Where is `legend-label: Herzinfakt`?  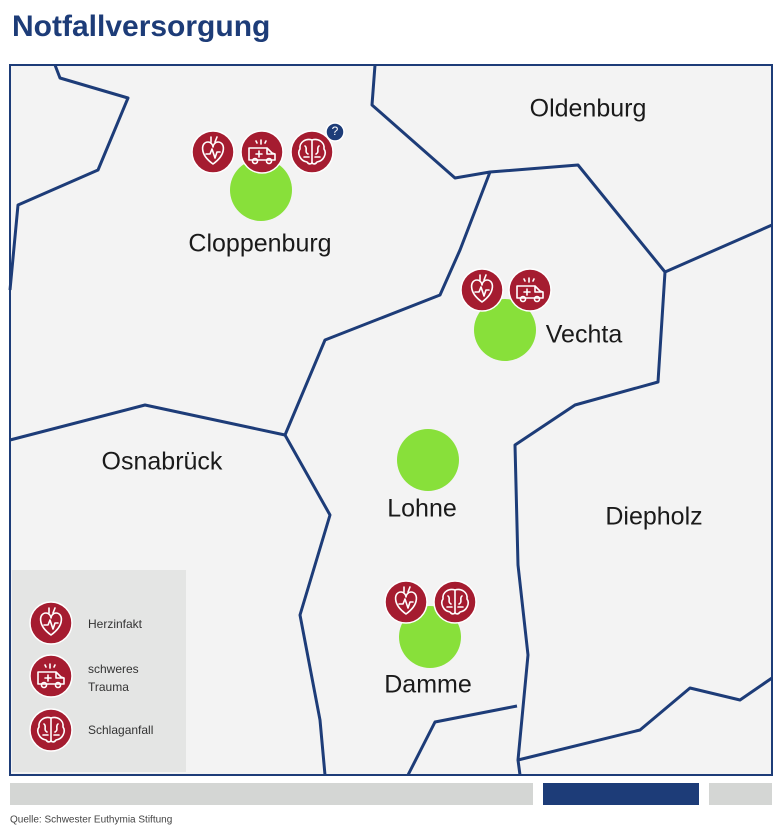
legend-label: Herzinfakt is located at coordinates (115, 624).